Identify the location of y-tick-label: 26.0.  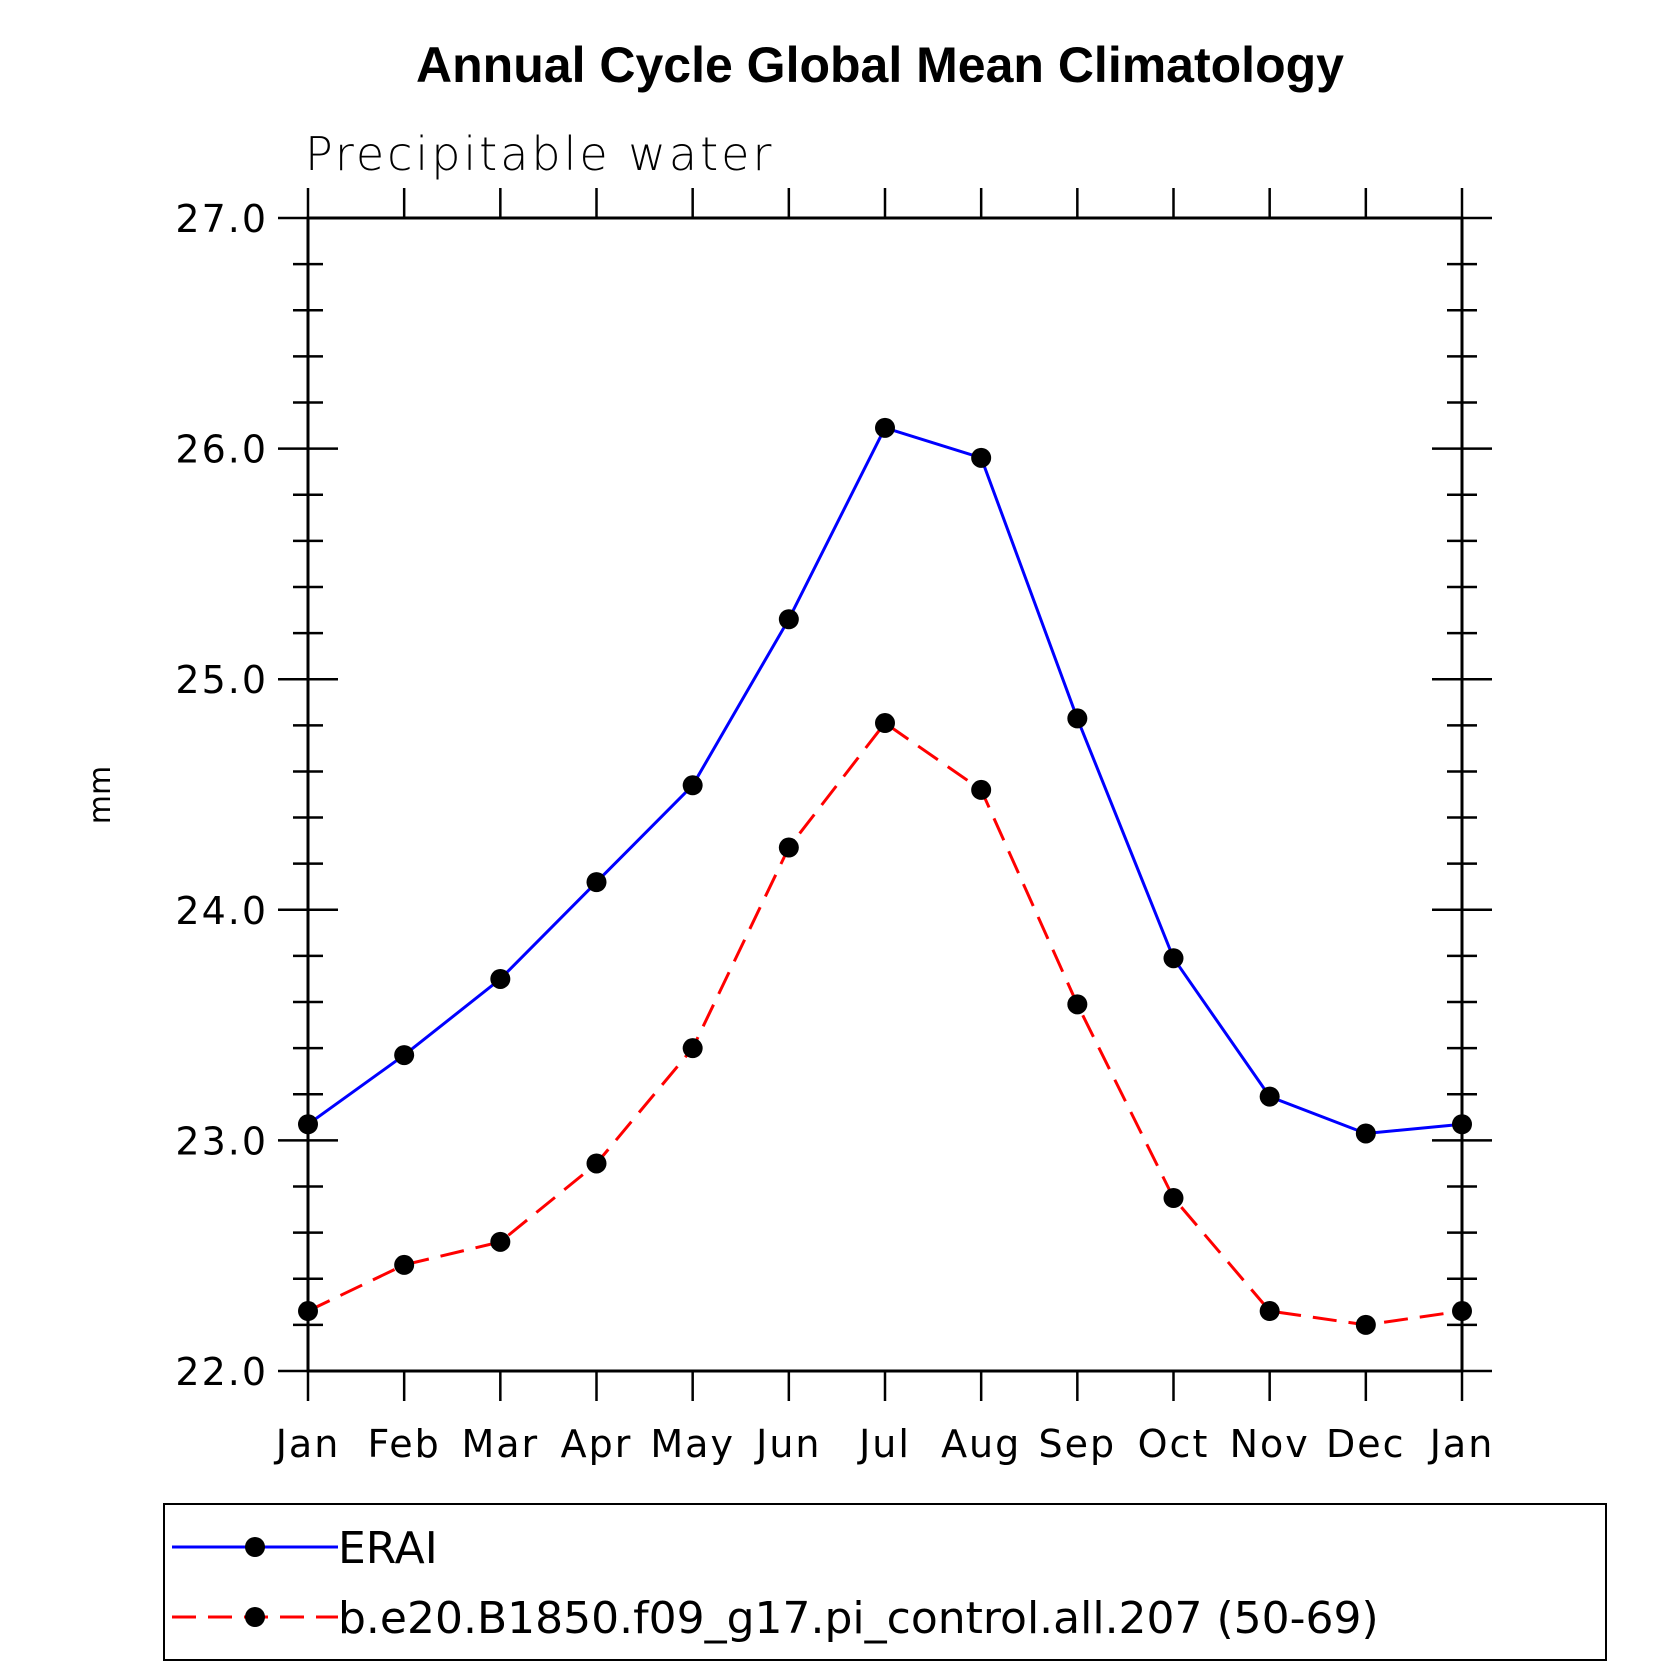
(221, 450).